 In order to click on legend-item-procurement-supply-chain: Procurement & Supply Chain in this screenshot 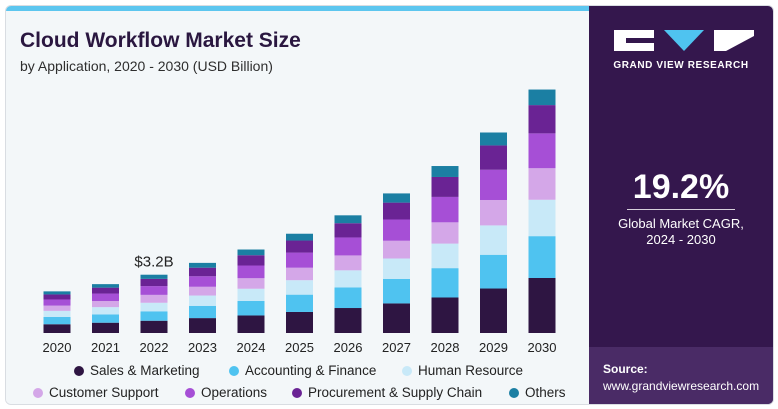, I will do `click(387, 392)`.